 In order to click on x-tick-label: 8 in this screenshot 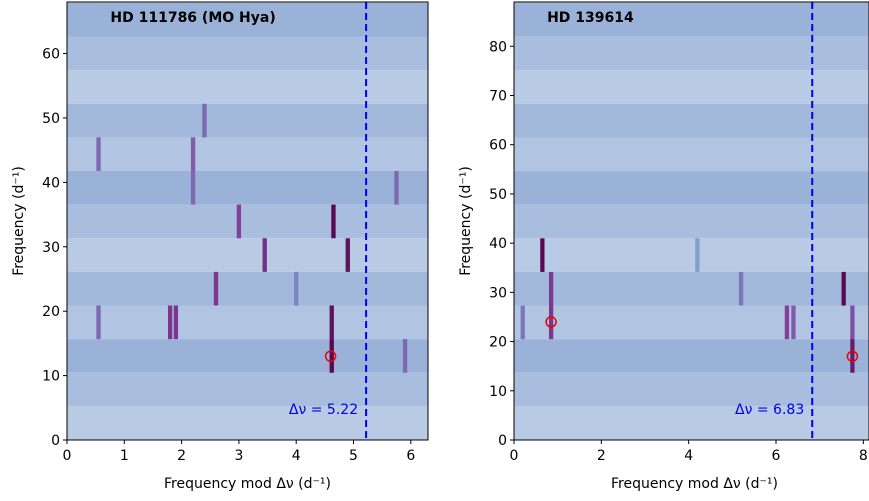, I will do `click(863, 456)`.